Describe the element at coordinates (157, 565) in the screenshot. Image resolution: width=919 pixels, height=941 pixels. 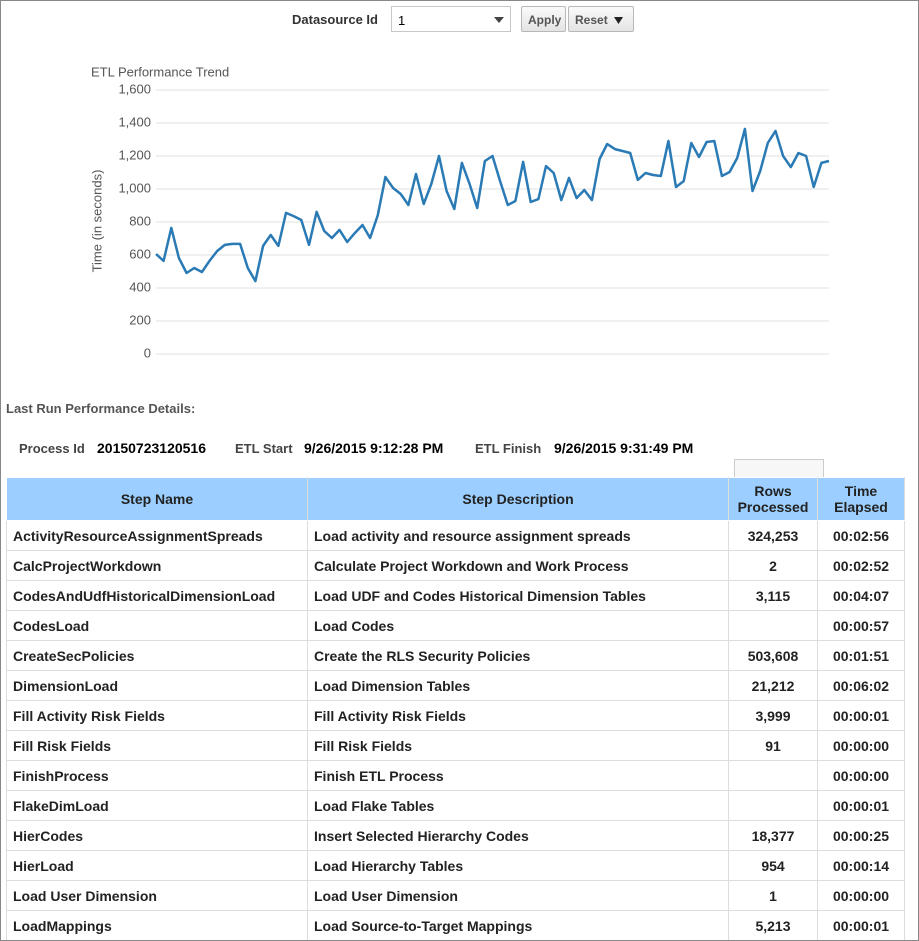
I see `table-cell: CalcProjectWorkdown` at that location.